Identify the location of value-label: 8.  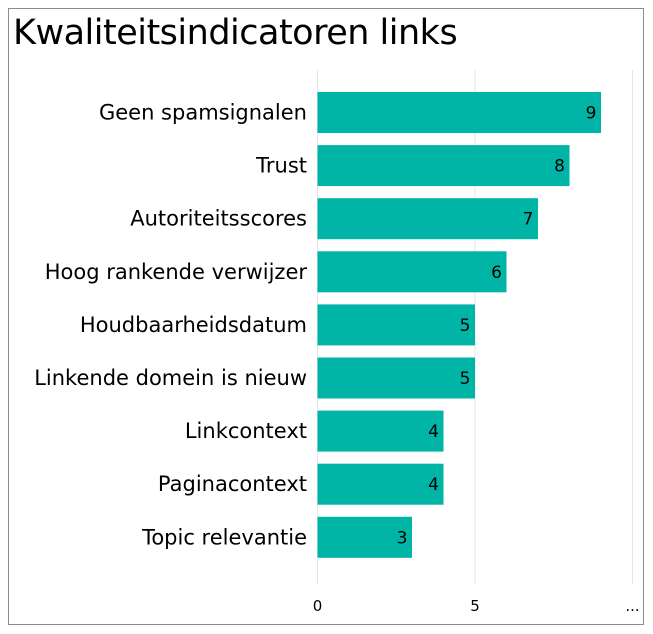
(559, 167).